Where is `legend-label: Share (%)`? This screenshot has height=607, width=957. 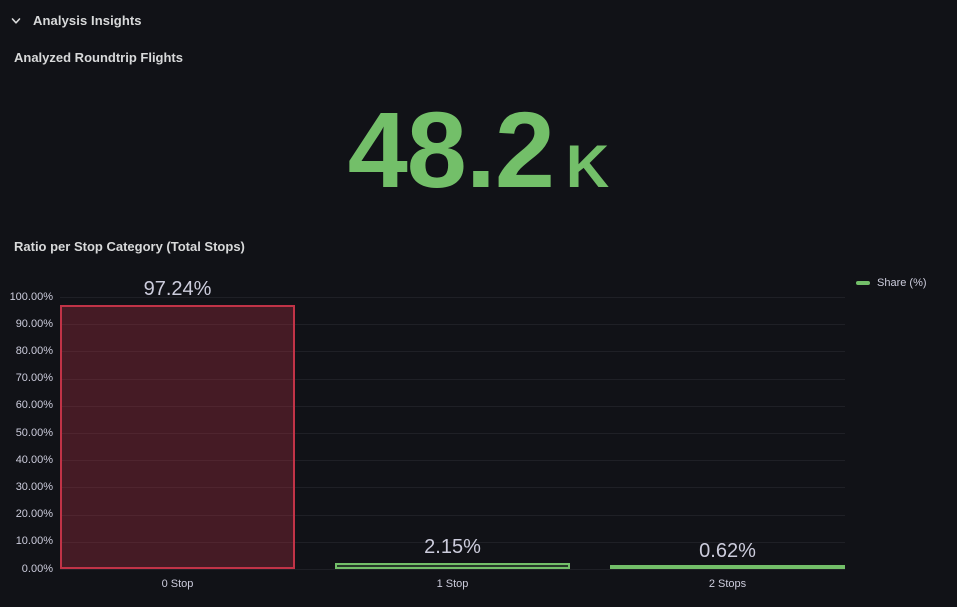
legend-label: Share (%) is located at coordinates (902, 283).